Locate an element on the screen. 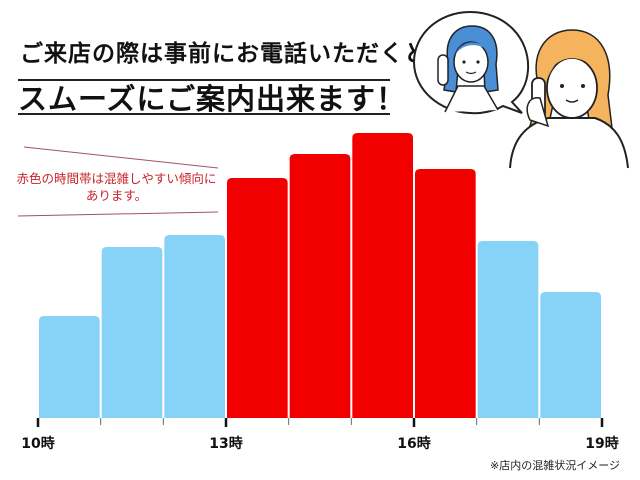  footnote: ※店内の混雑状況イメージ is located at coordinates (555, 465).